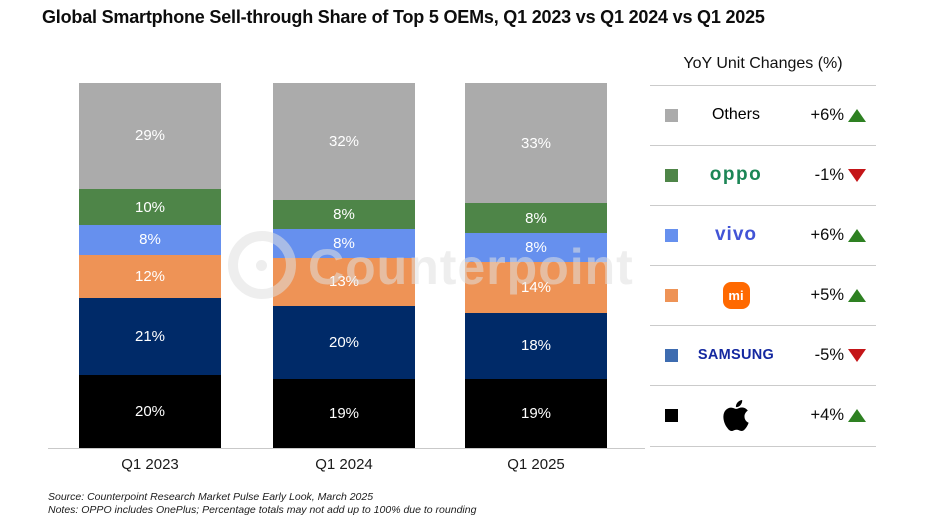 The height and width of the screenshot is (518, 926). I want to click on bar-segment-label: 32%, so click(344, 141).